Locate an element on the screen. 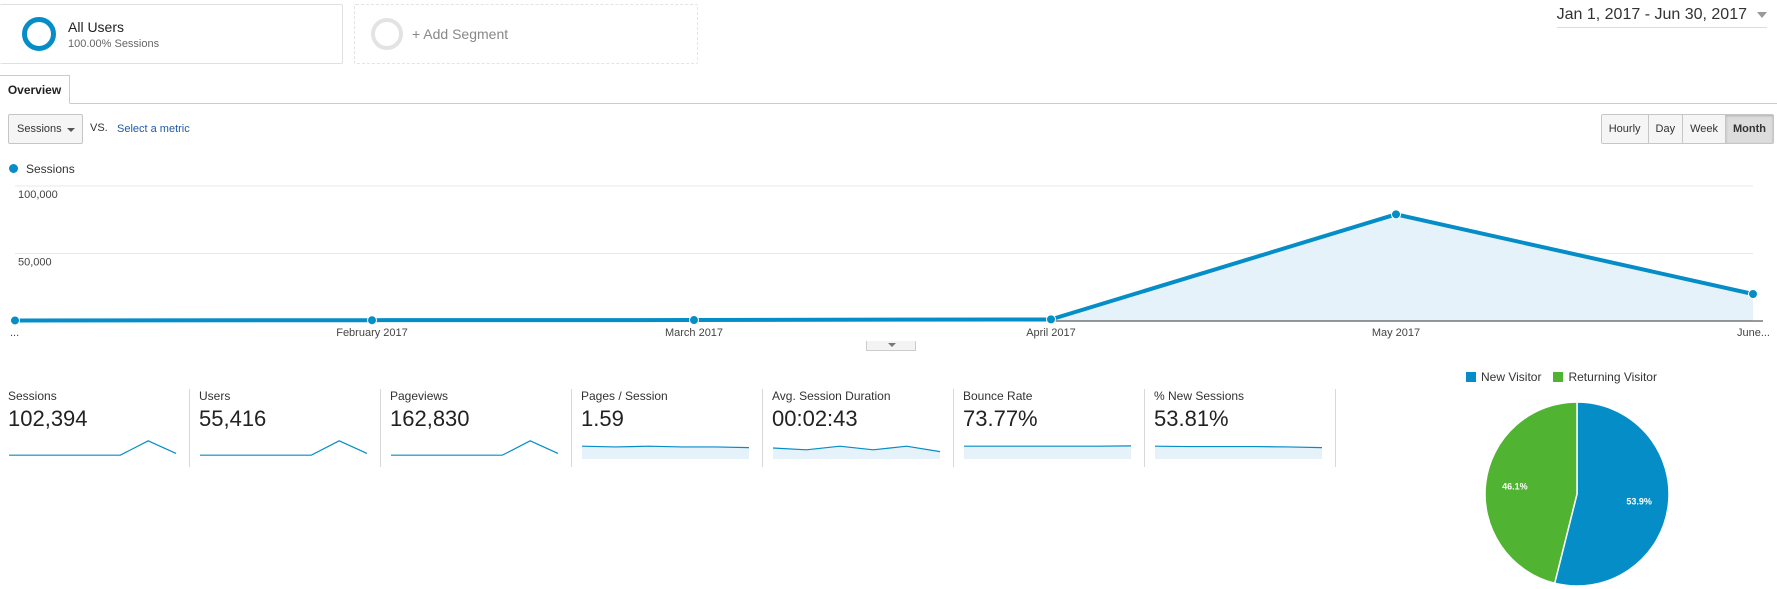  tab-overview: Overview is located at coordinates (35, 89).